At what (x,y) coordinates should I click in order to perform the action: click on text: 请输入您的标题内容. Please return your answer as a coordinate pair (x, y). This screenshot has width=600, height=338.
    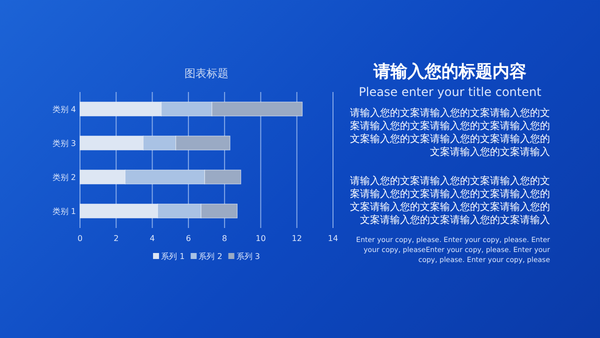
    Looking at the image, I should click on (450, 72).